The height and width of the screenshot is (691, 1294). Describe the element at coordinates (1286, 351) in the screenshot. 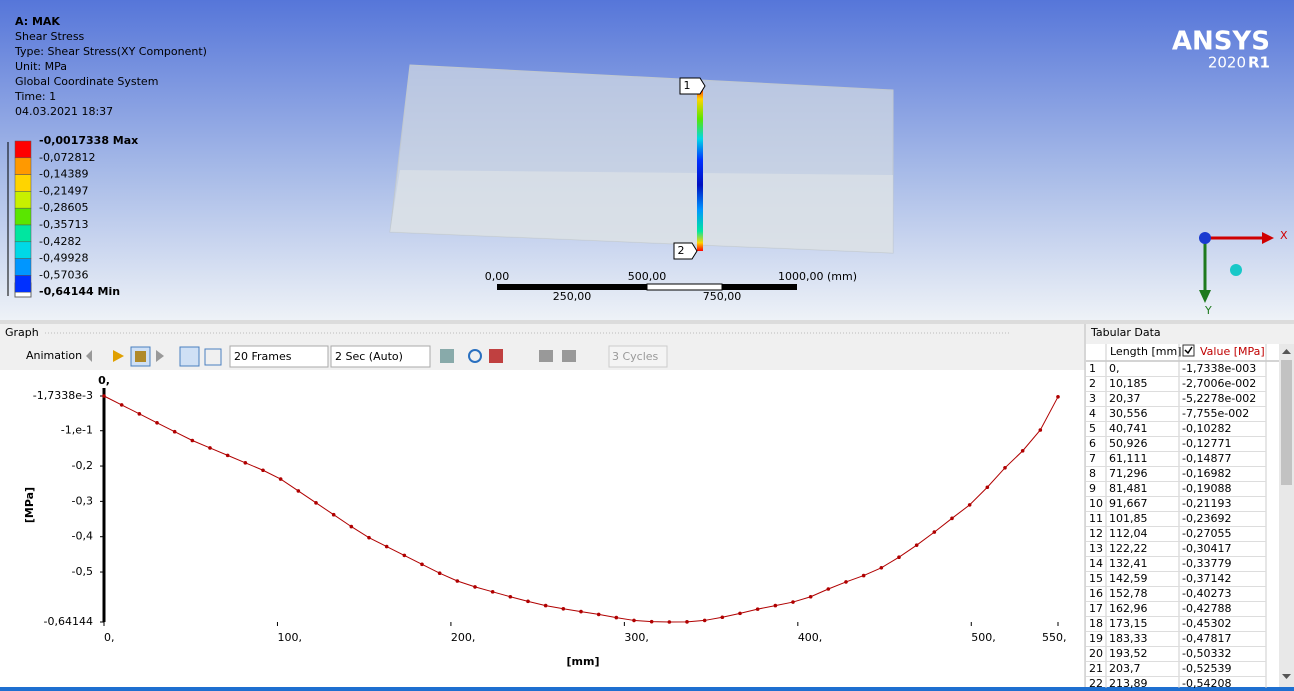

I see `scroll-up` at that location.